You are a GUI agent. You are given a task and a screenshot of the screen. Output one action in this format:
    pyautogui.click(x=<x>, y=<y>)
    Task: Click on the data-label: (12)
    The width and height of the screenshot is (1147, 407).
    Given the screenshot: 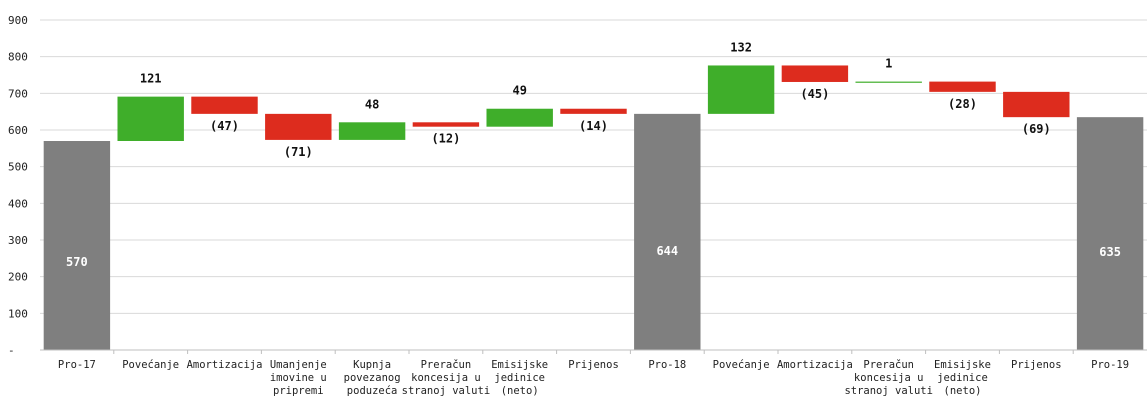 What is the action you would take?
    pyautogui.click(x=445, y=139)
    